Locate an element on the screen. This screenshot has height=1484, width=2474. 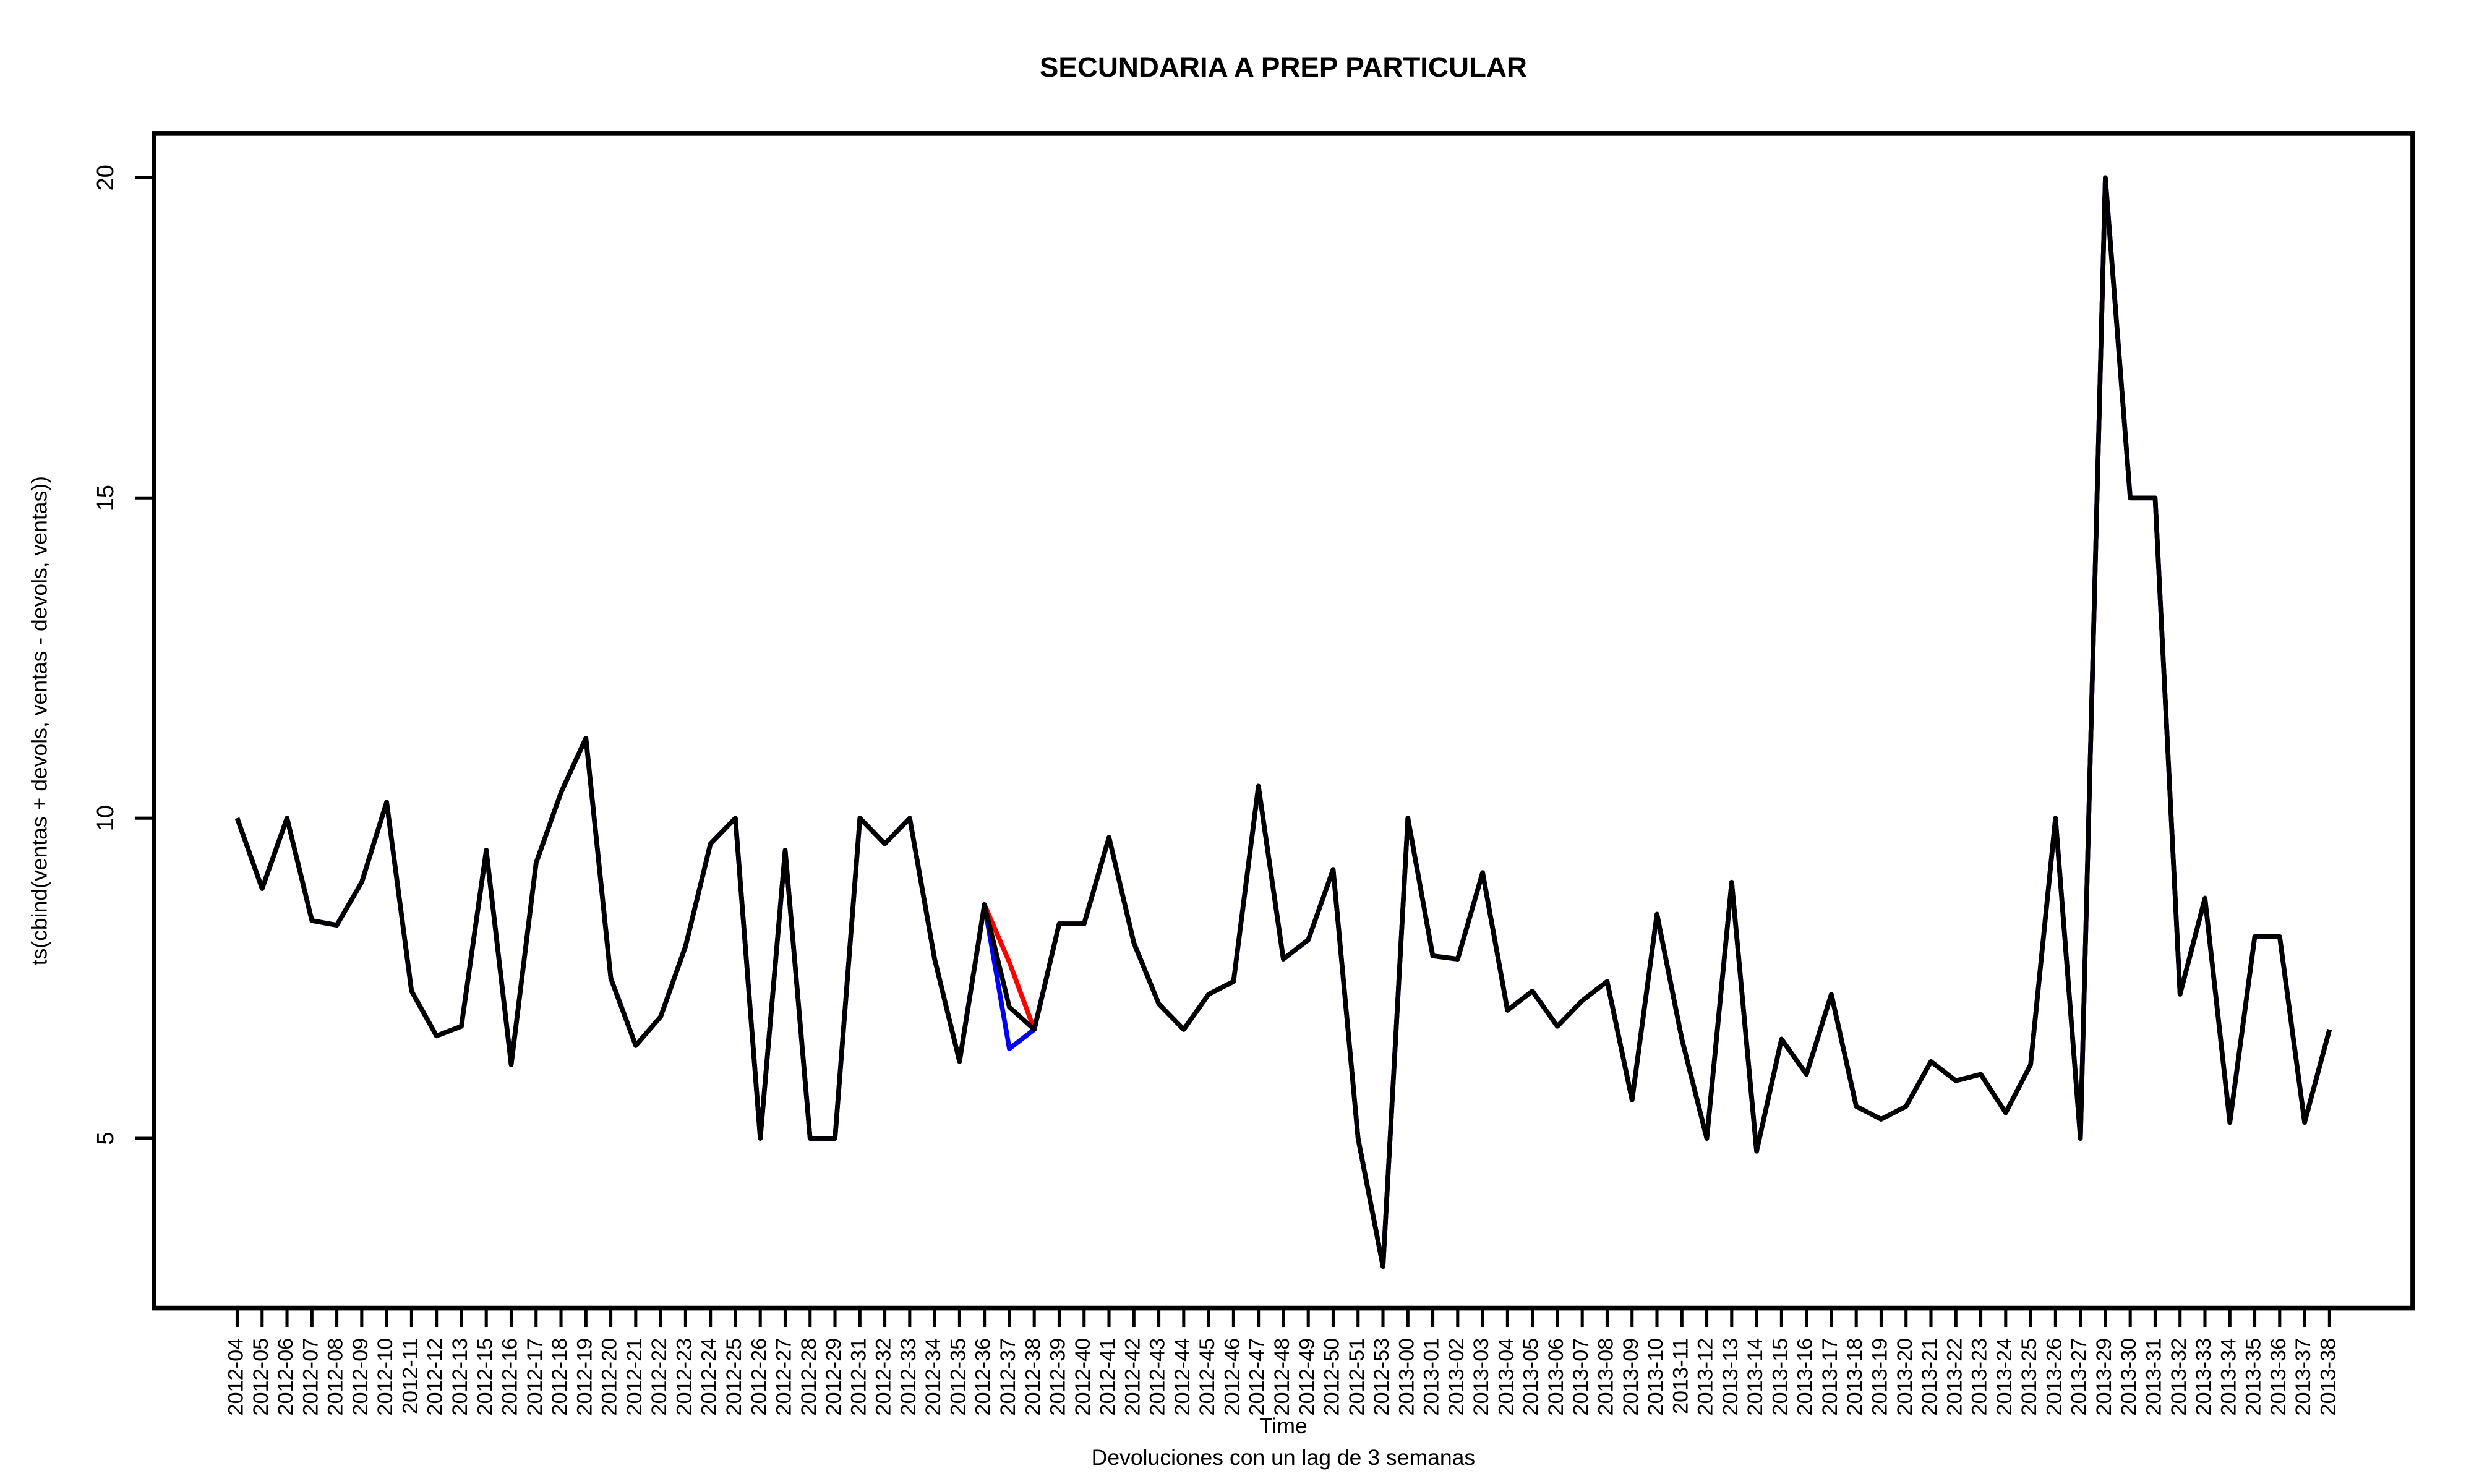
x-tick-label: 2012-36 is located at coordinates (983, 1377).